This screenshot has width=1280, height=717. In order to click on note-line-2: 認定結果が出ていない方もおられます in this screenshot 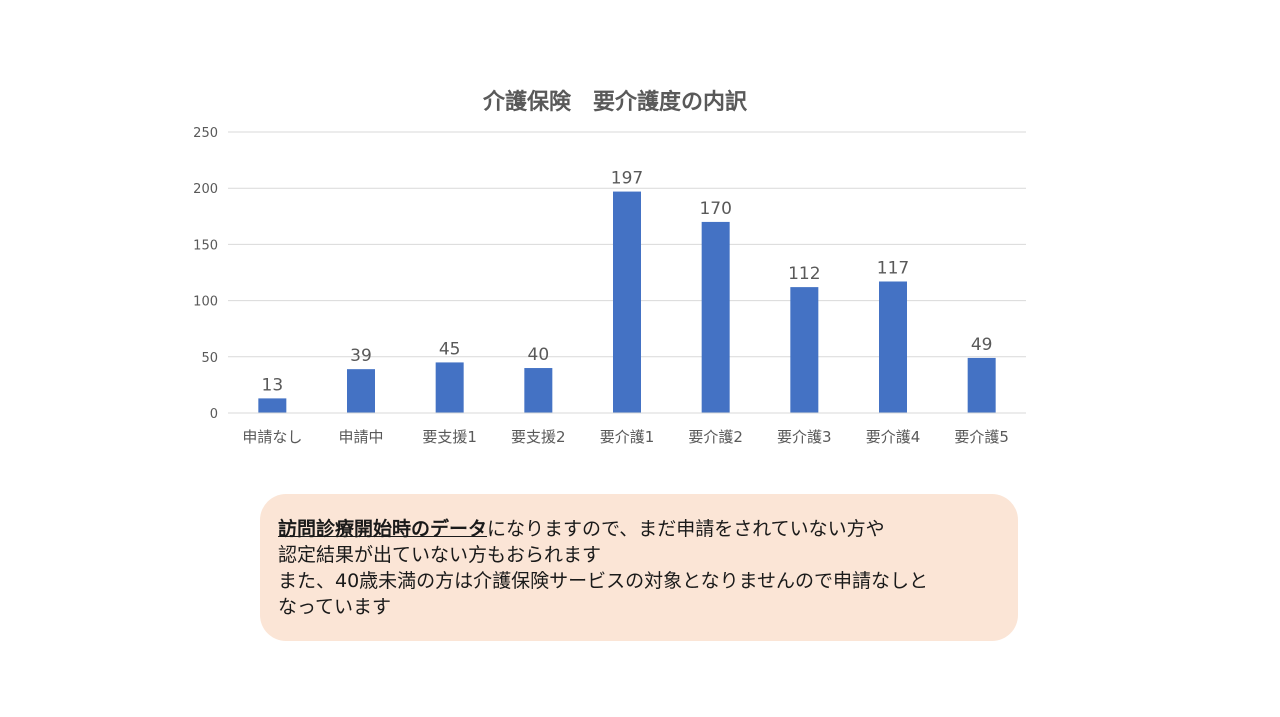, I will do `click(440, 555)`.